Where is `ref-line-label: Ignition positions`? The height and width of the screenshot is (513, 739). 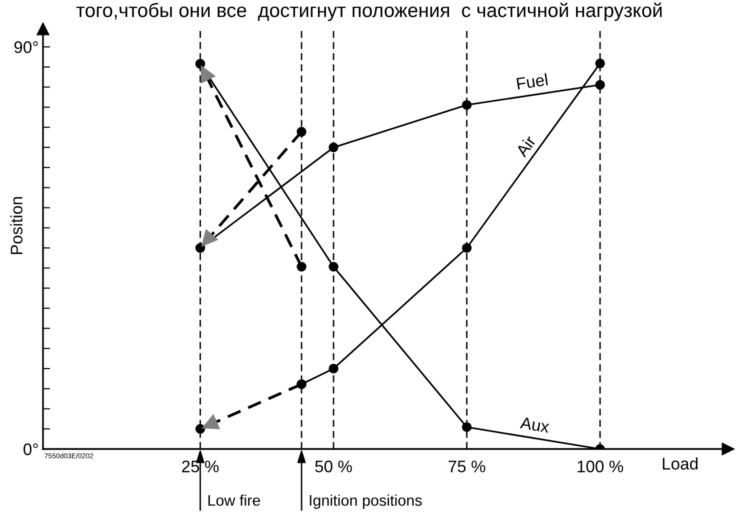
ref-line-label: Ignition positions is located at coordinates (366, 501).